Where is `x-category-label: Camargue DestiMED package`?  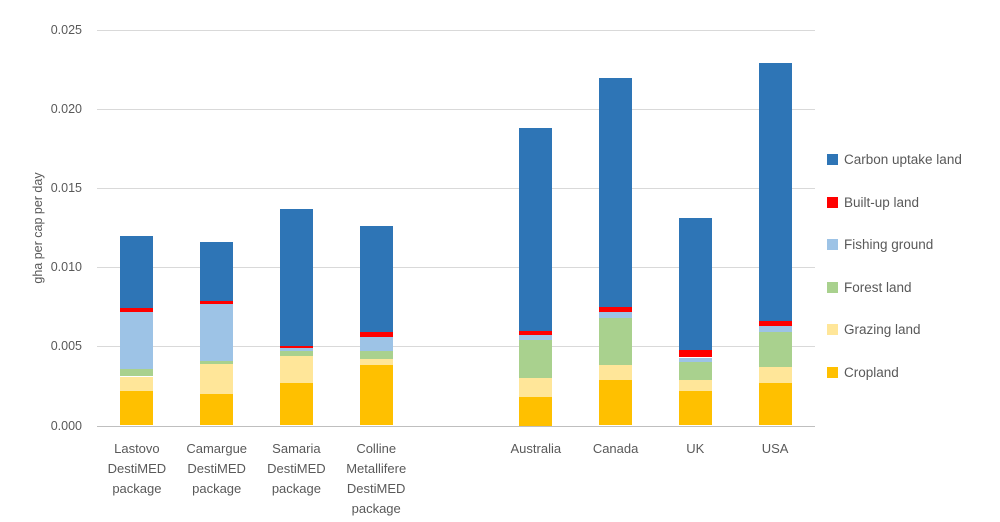
x-category-label: Camargue DestiMED package is located at coordinates (217, 468).